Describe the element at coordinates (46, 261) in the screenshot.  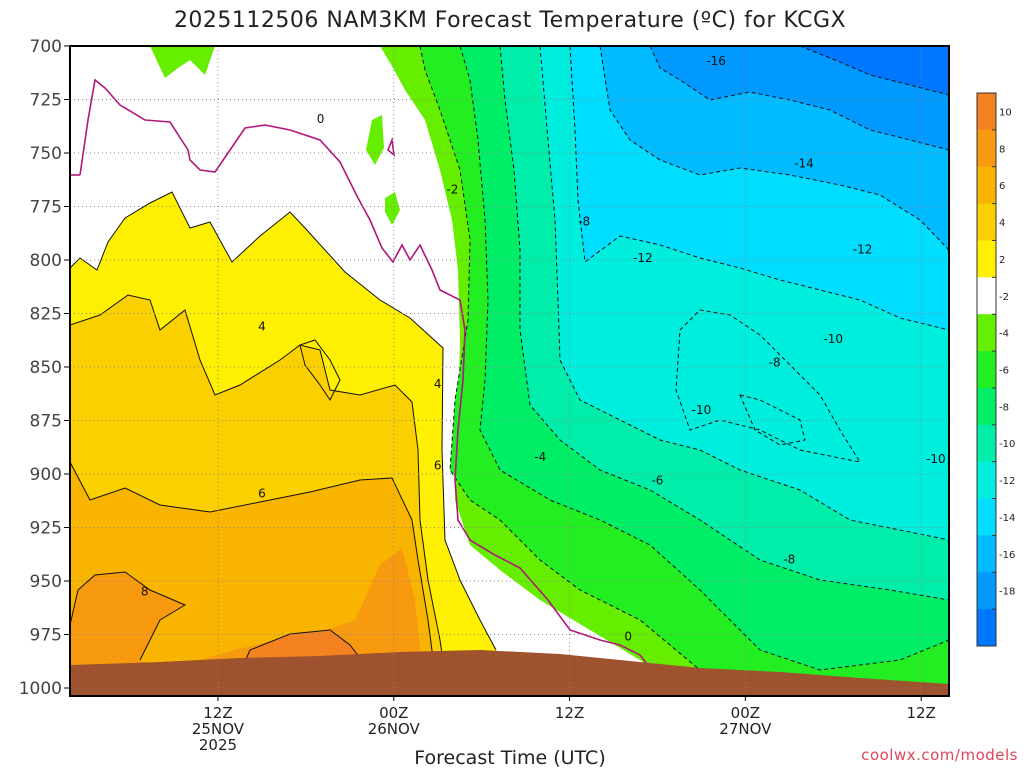
I see `y-tick-label: 800` at that location.